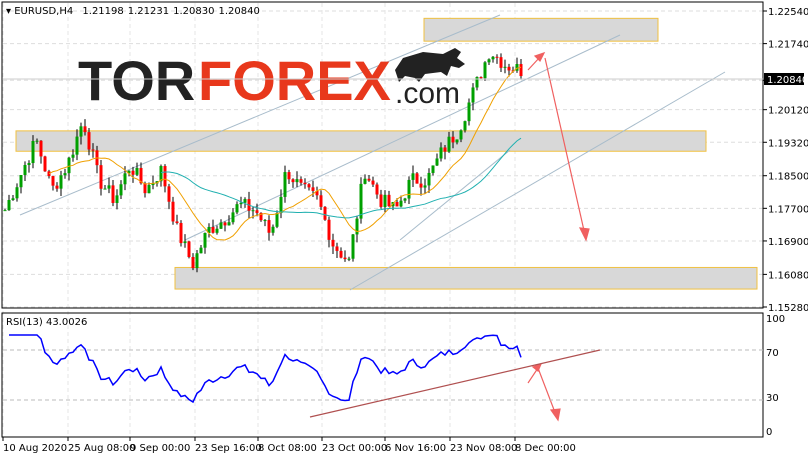 This screenshot has height=458, width=808. I want to click on svg-text: TOR, so click(136, 80).